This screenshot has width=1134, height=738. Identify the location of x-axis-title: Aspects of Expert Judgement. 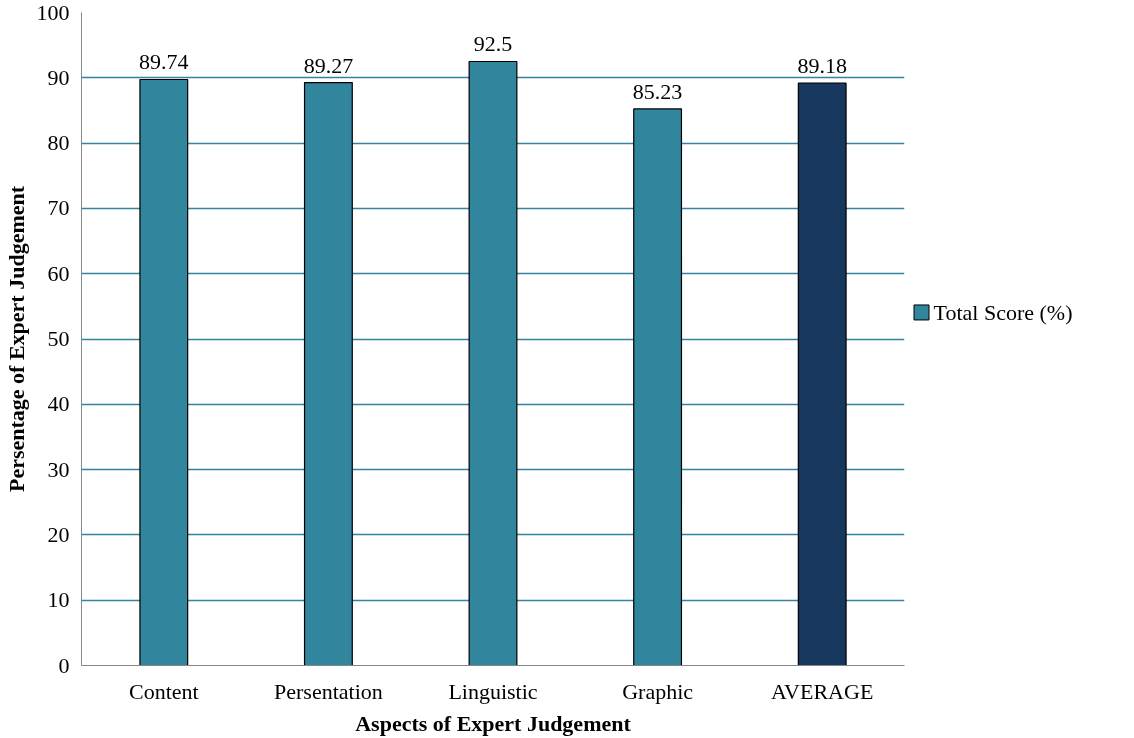
(493, 723).